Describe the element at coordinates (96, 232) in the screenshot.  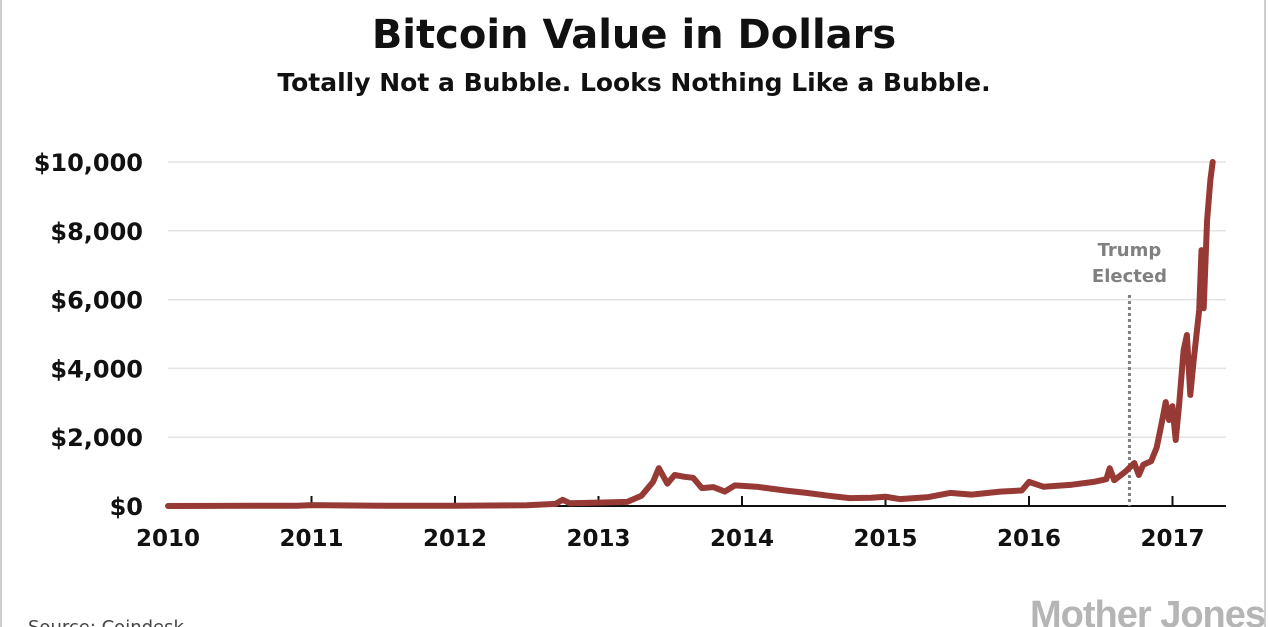
I see `y-tick-label: $8,000` at that location.